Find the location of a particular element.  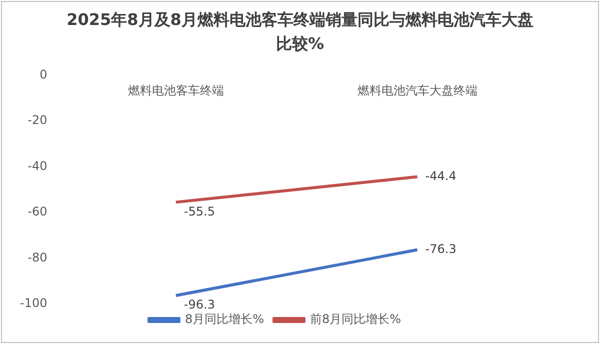

data-label: -96.3 is located at coordinates (199, 305).